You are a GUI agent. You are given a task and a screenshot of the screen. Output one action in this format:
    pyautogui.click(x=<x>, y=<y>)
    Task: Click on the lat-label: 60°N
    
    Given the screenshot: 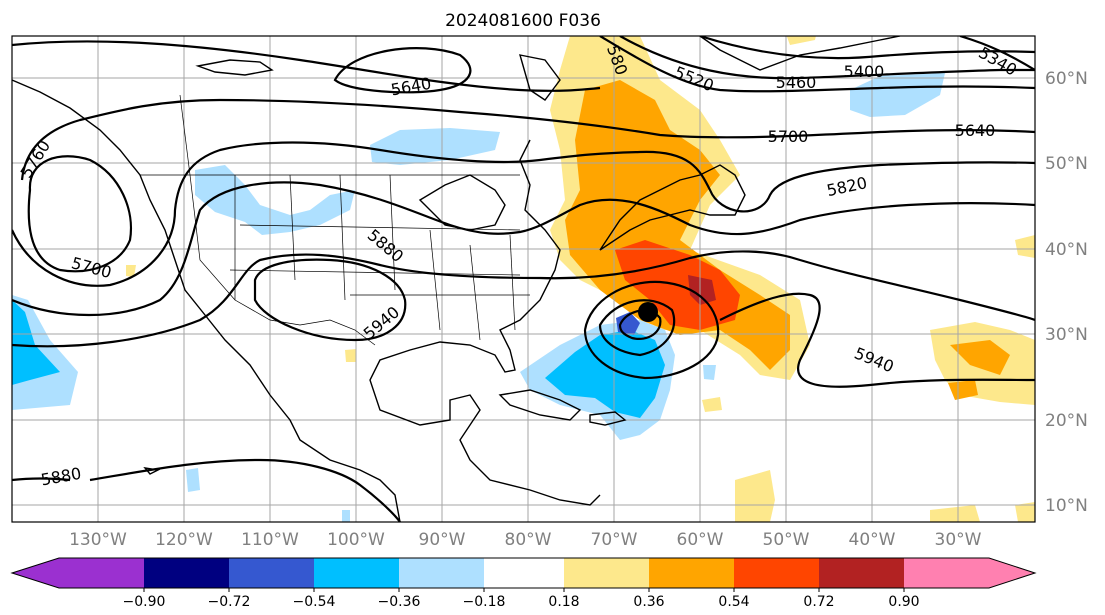 What is the action you would take?
    pyautogui.click(x=1066, y=79)
    